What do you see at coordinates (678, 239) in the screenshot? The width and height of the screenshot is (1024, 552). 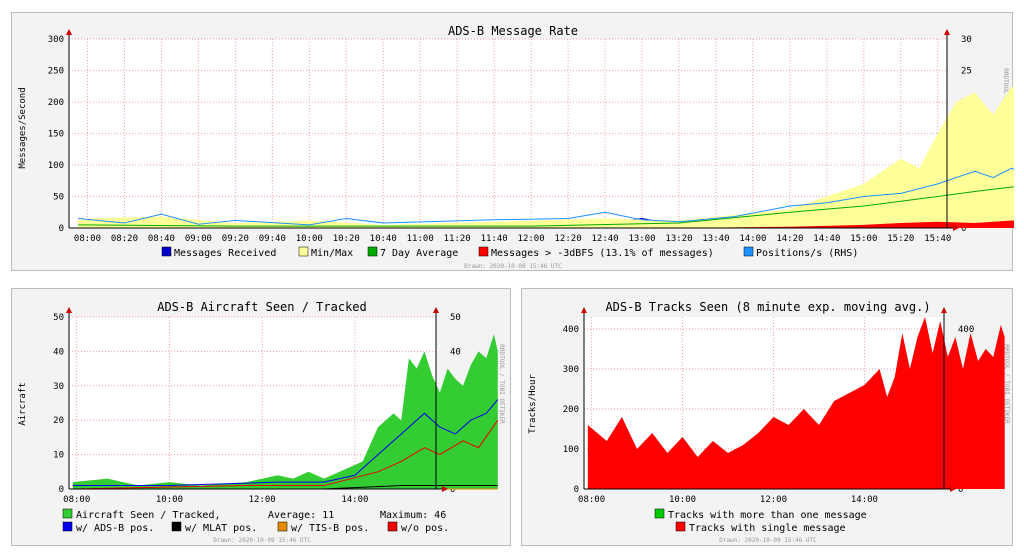 I see `x-tick-label: 13:20` at bounding box center [678, 239].